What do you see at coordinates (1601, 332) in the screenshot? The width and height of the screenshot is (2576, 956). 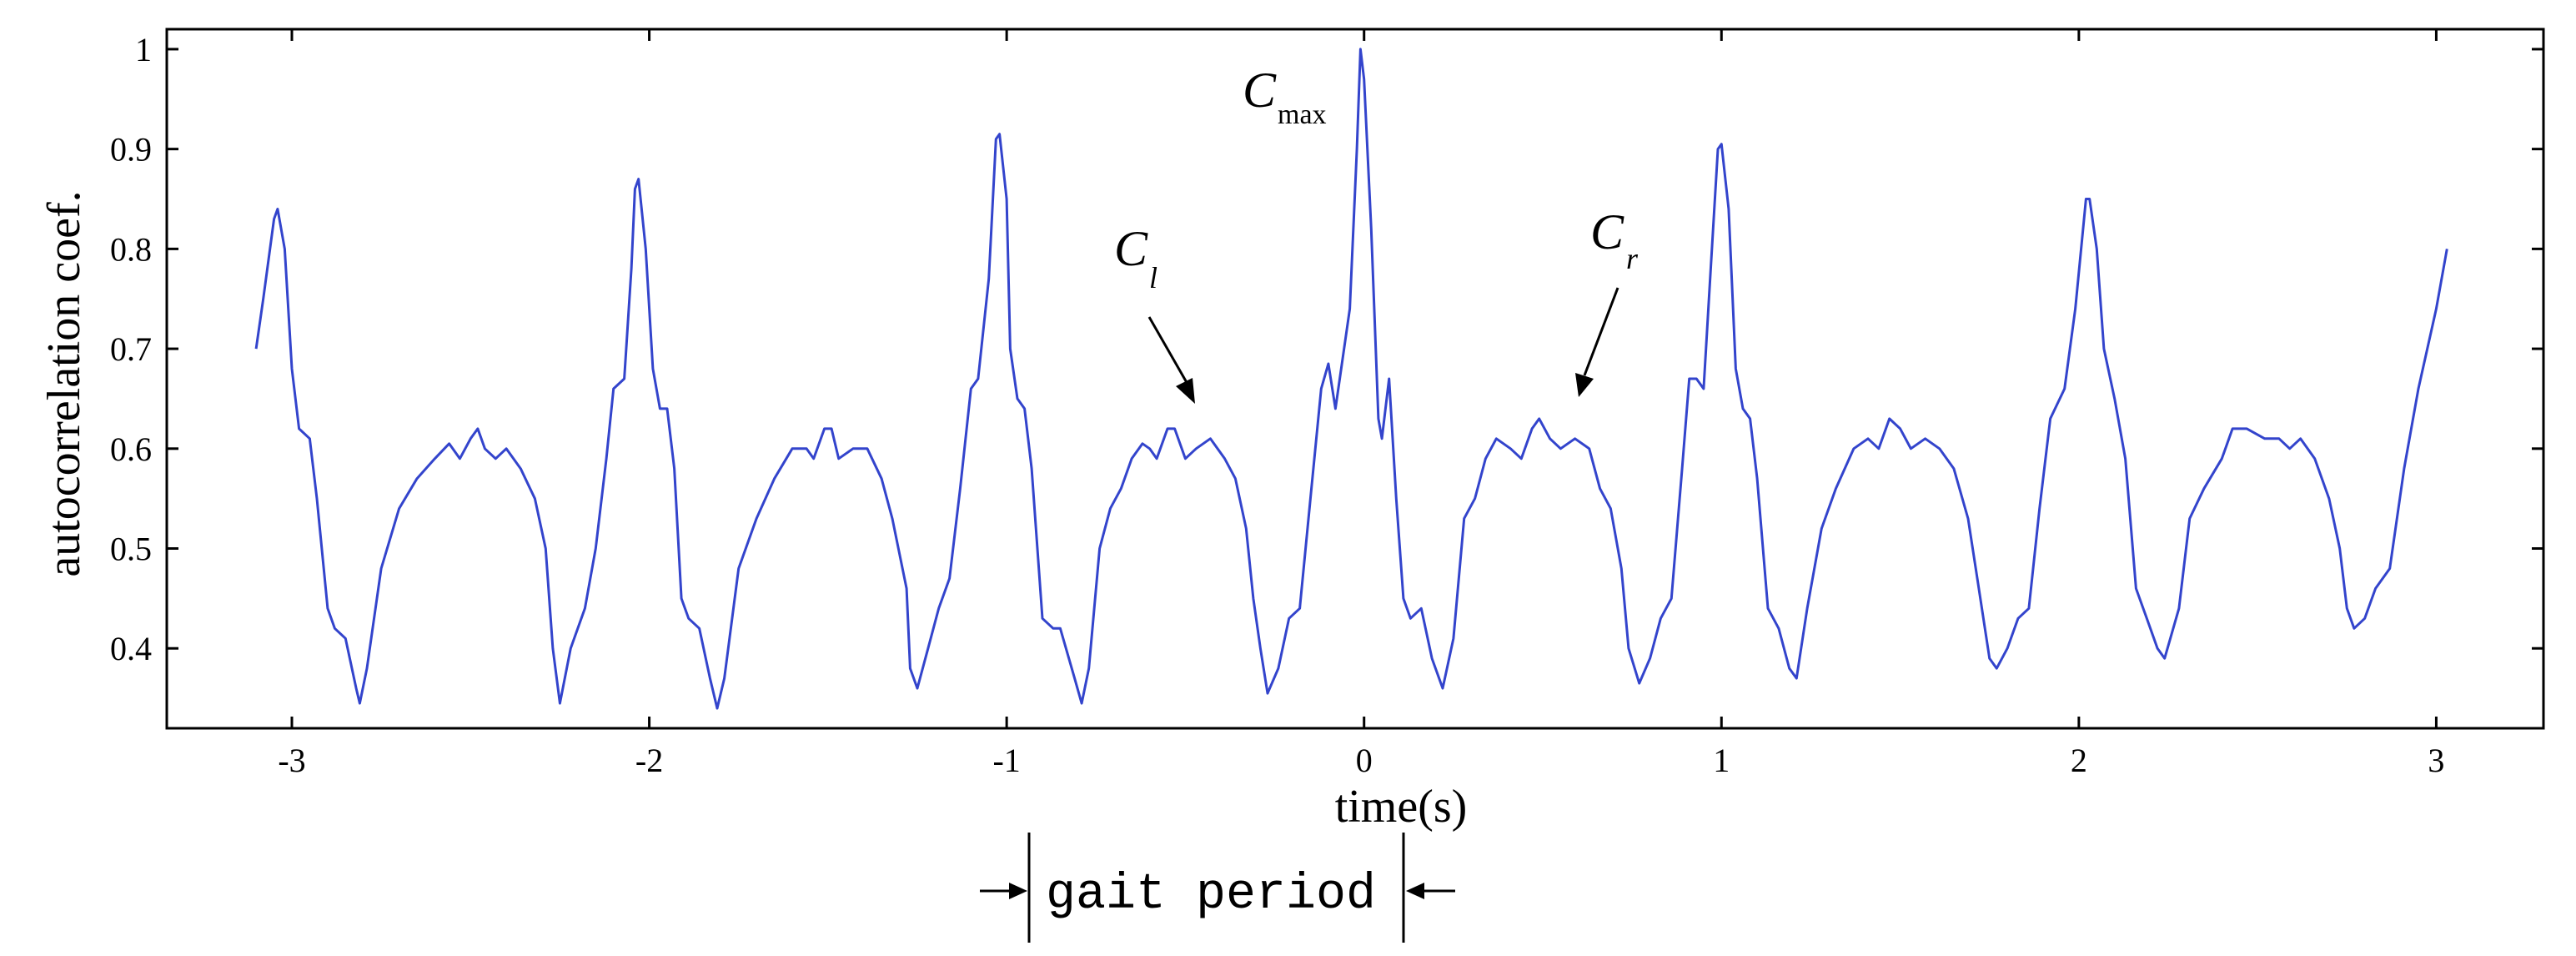 I see `c-r-arrow` at bounding box center [1601, 332].